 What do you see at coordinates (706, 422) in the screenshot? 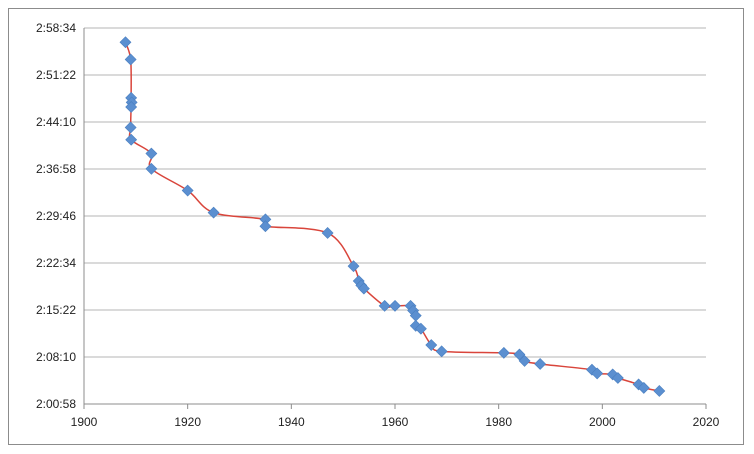
I see `x-tick-label: 2020` at bounding box center [706, 422].